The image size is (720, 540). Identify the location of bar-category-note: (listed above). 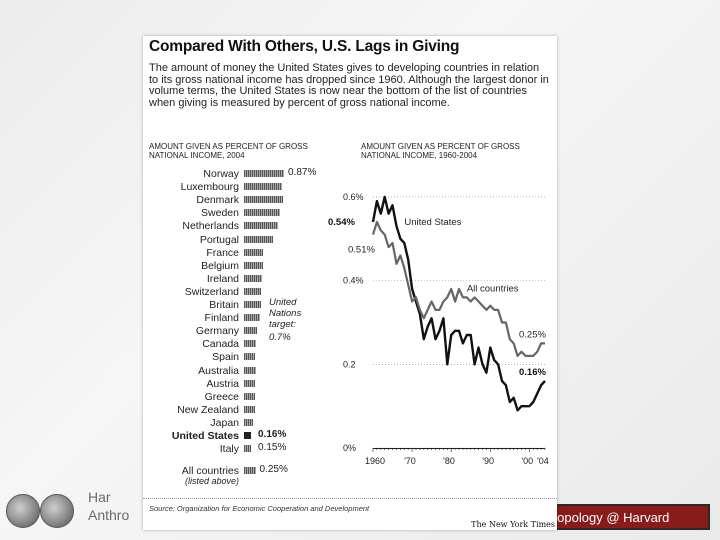
(211, 481).